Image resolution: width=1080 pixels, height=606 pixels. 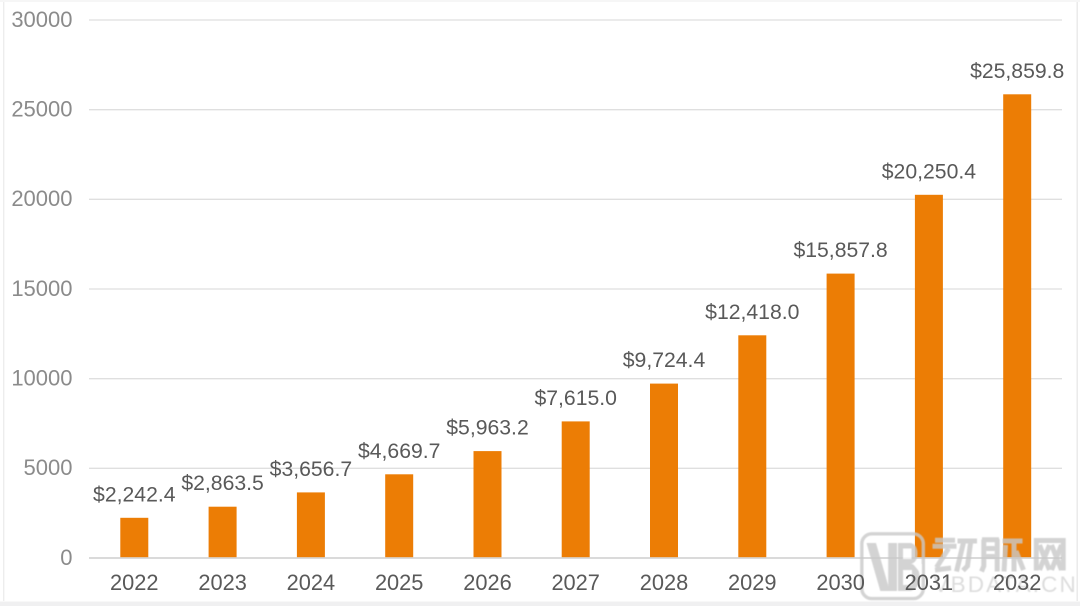 What do you see at coordinates (929, 171) in the screenshot?
I see `svg-text: $20,250.4` at bounding box center [929, 171].